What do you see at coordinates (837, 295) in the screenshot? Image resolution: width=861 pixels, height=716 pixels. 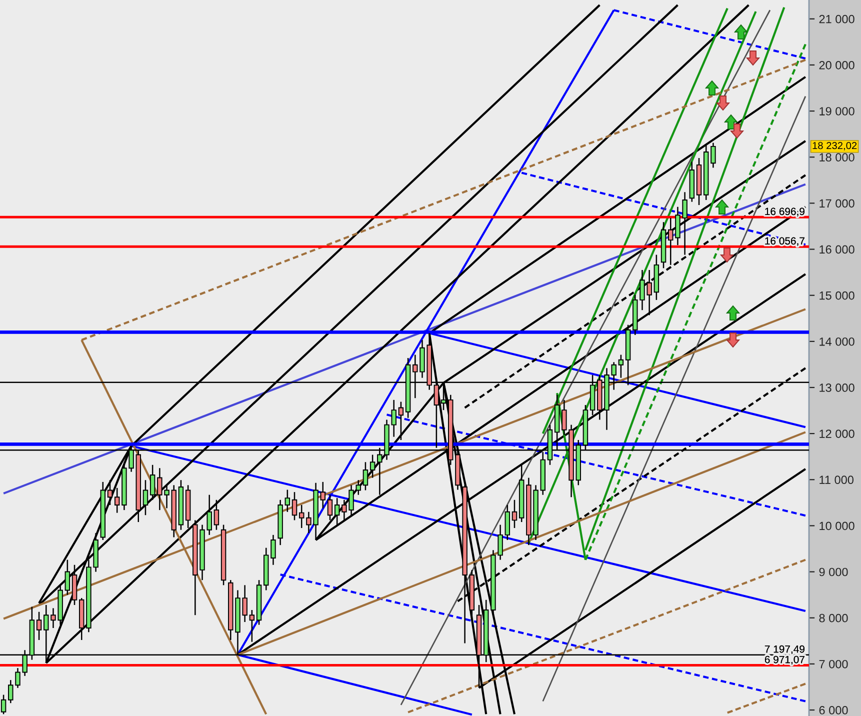 I see `y-tick-label: 15 000` at bounding box center [837, 295].